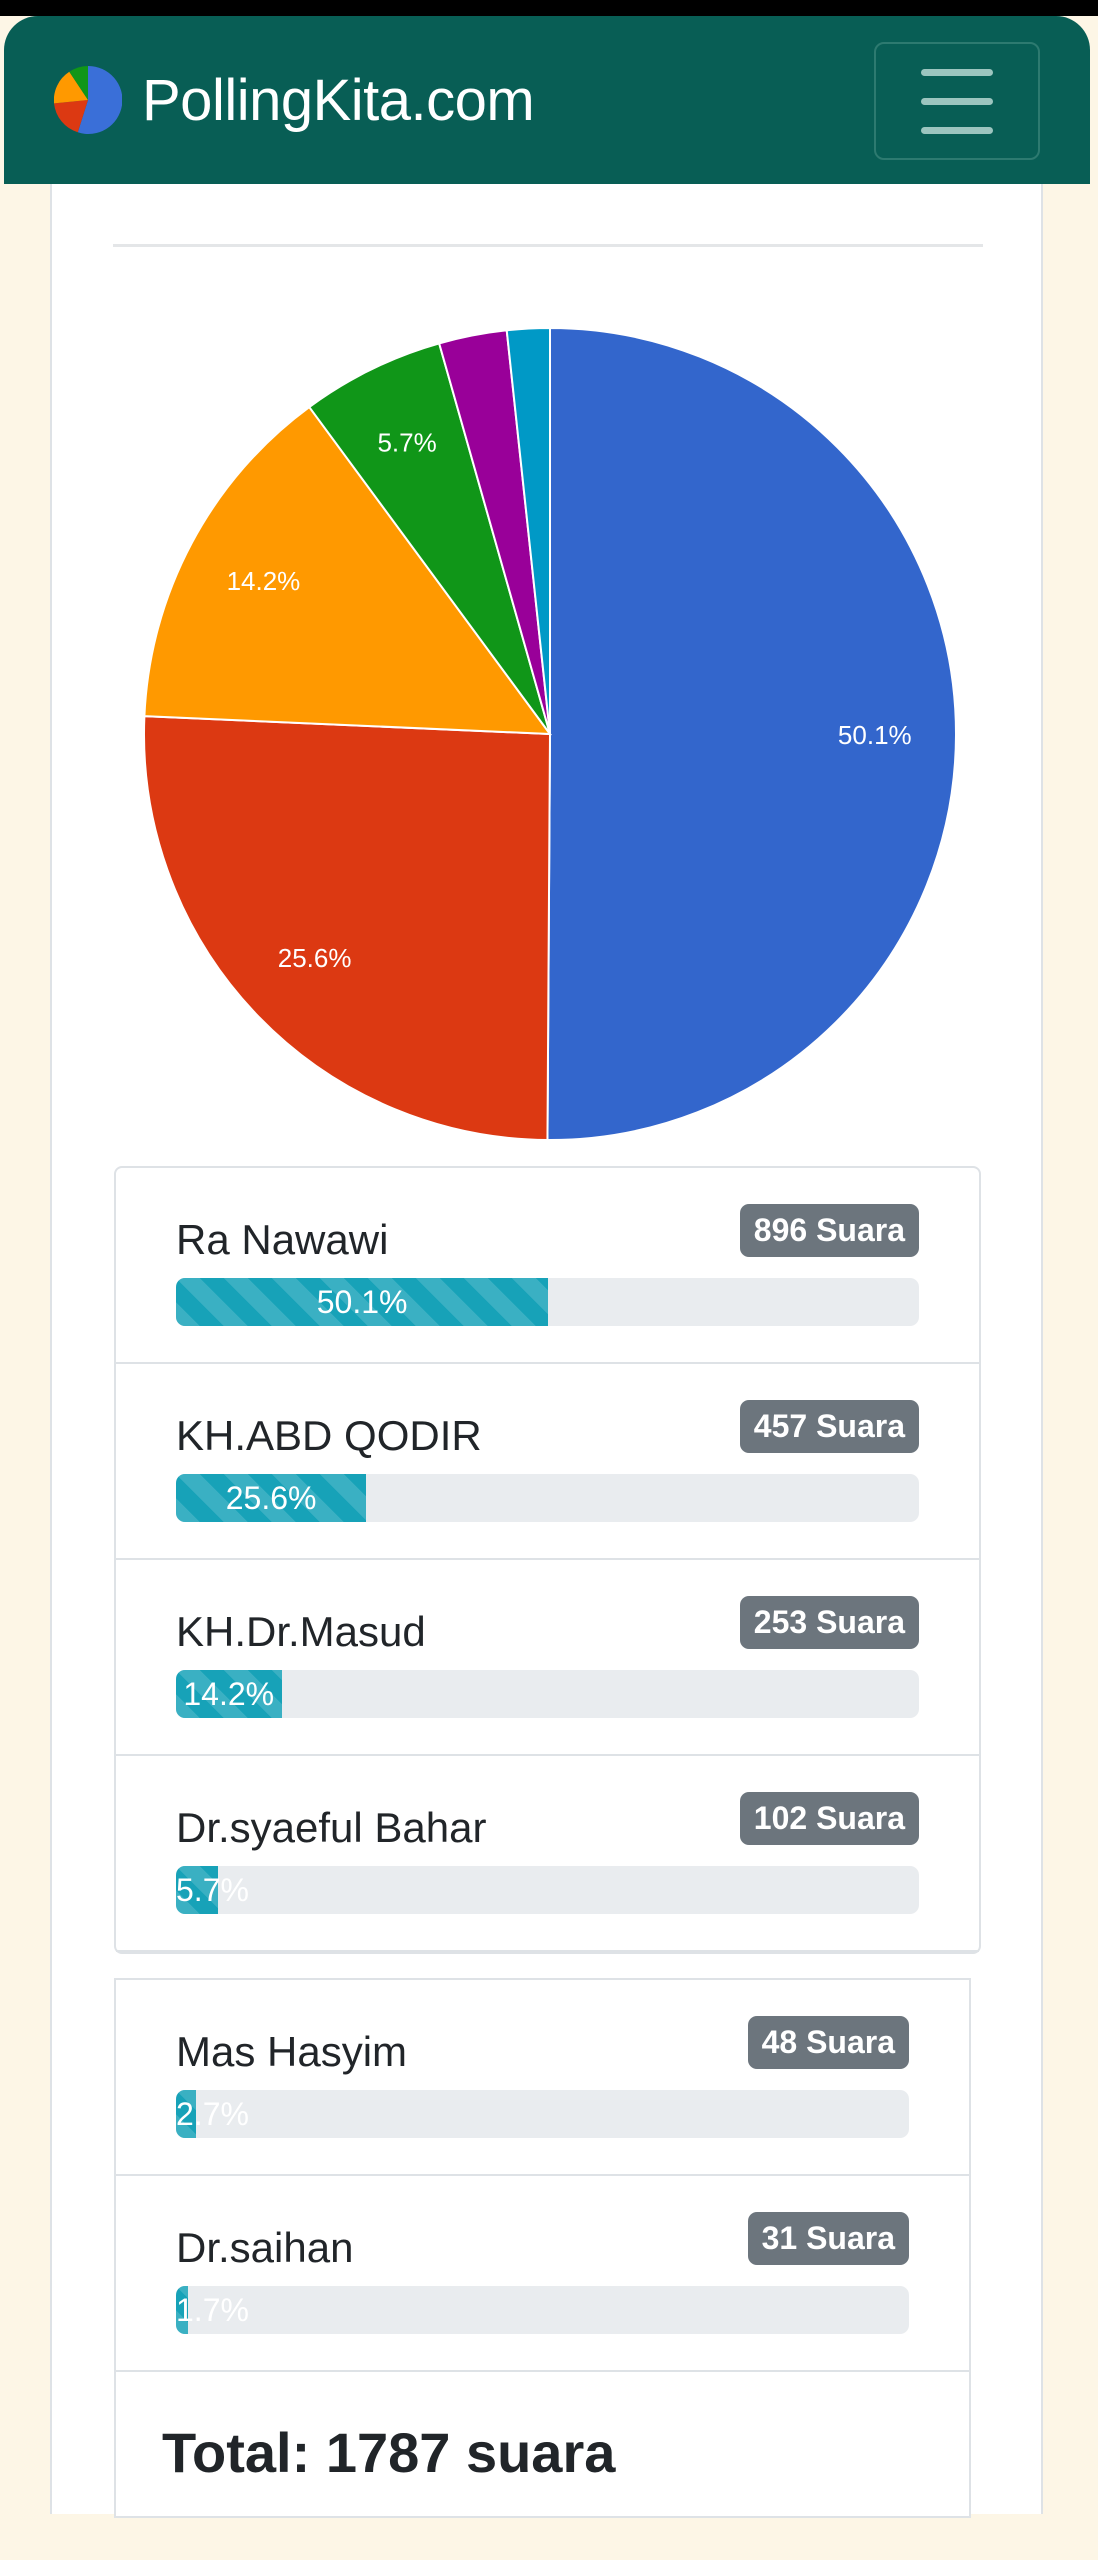  Describe the element at coordinates (542, 2114) in the screenshot. I see `progress-bar: 2.7%` at that location.